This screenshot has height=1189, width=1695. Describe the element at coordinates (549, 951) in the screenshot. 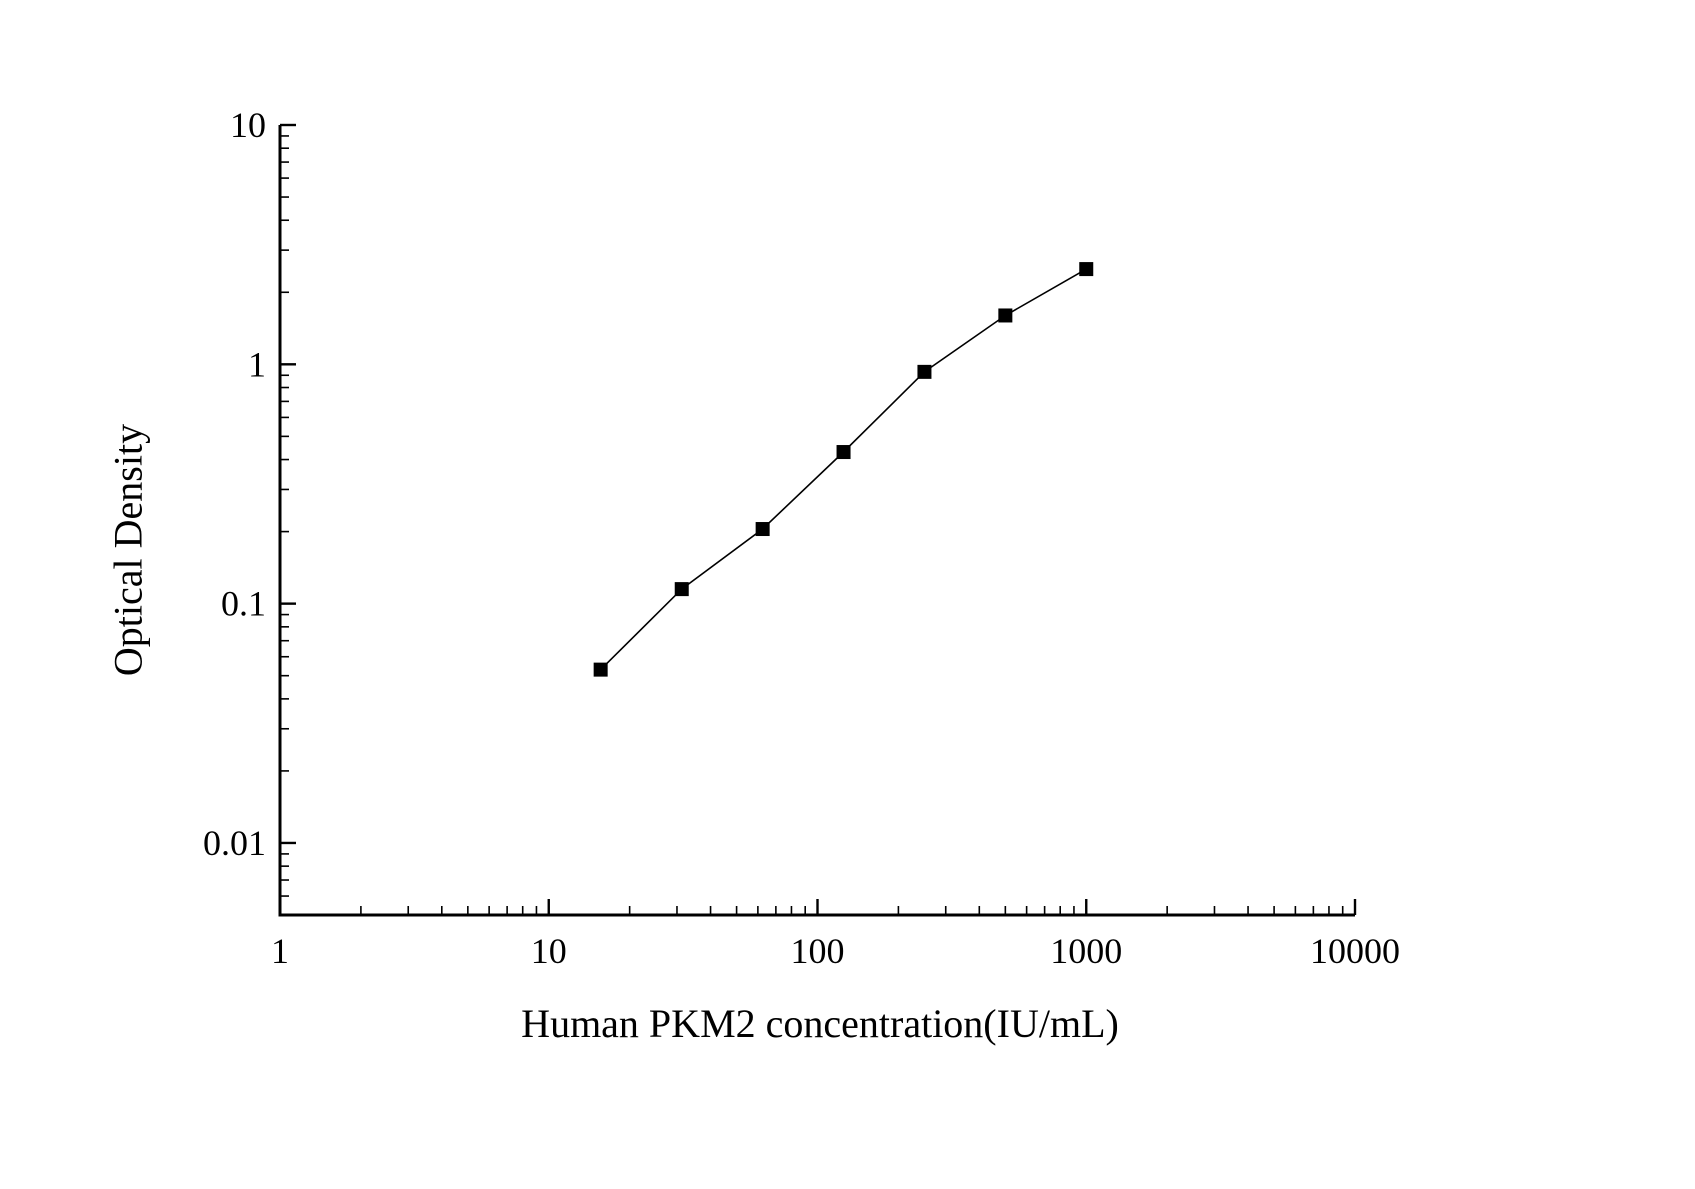

I see `x-tick-label: 10` at that location.